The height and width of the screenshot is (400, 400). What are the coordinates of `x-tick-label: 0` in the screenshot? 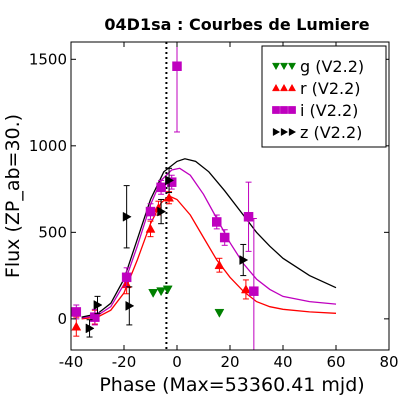 It's located at (177, 362).